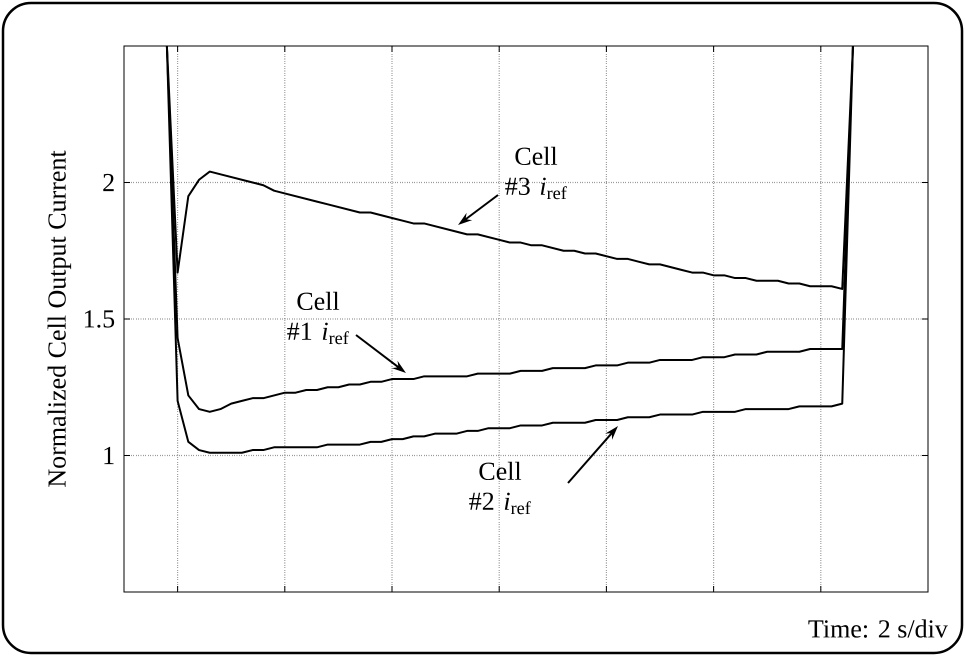  I want to click on annotation: Cell #2 i$_{ref}$, so click(500, 488).